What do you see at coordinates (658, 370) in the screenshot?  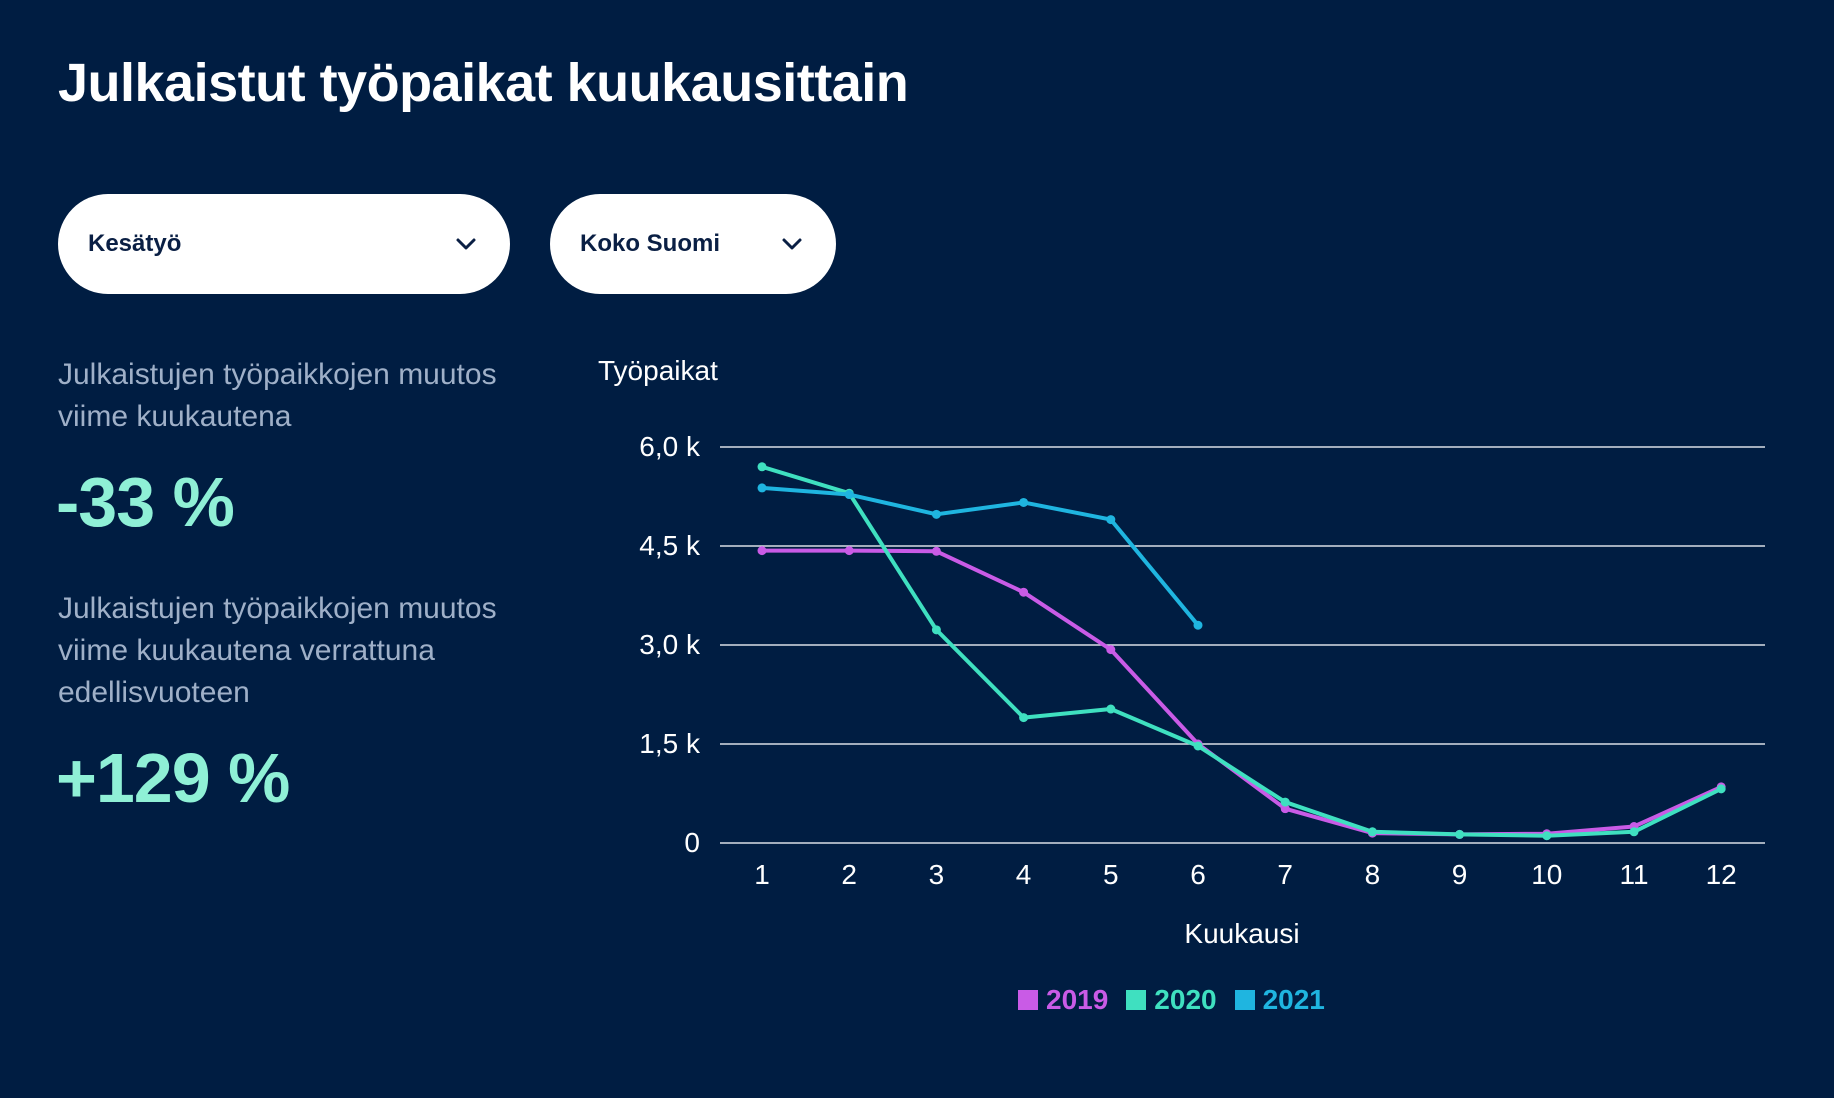 I see `y-axis-title: Työpaikat` at bounding box center [658, 370].